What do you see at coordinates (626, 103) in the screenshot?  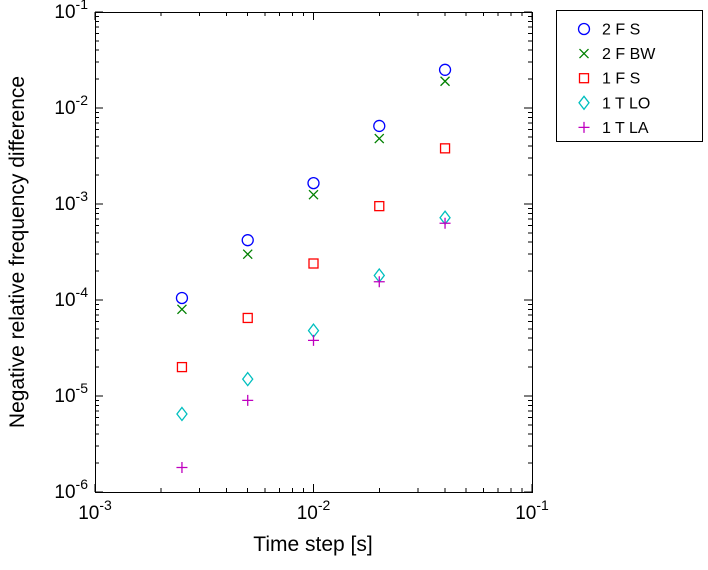 I see `legend-label: 1 T LO` at bounding box center [626, 103].